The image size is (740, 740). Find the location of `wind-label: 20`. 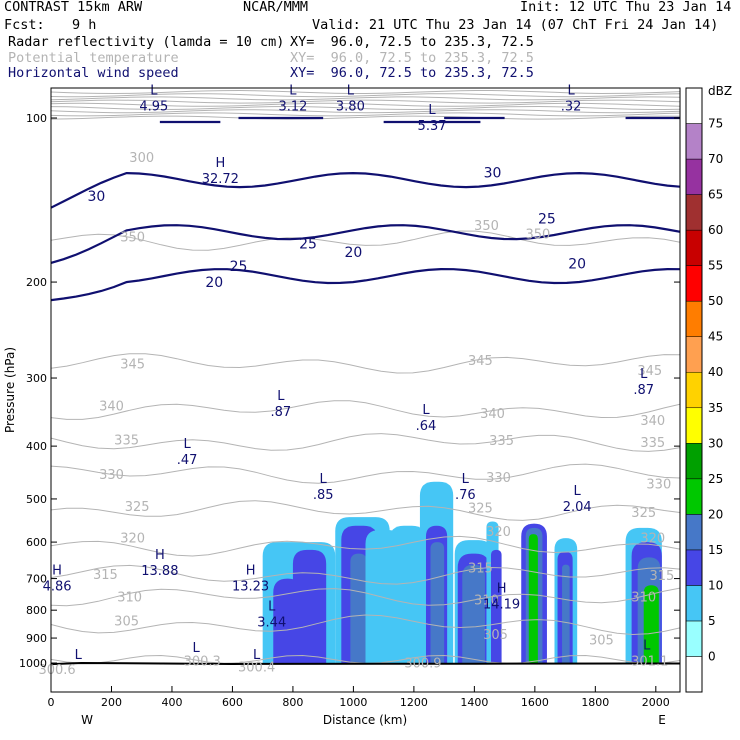

wind-label: 20 is located at coordinates (577, 265).